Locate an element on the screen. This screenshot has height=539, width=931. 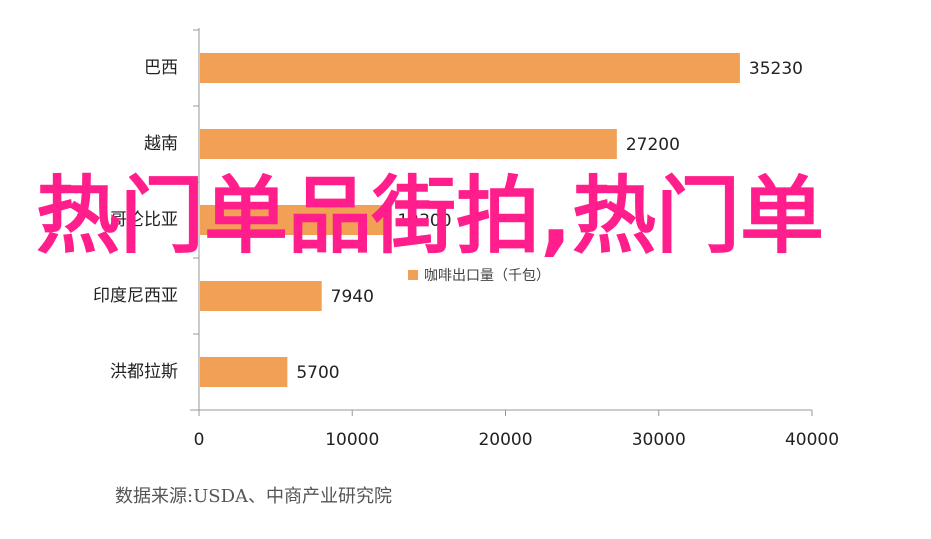
y-tick-label: 洪都拉斯 is located at coordinates (144, 372).